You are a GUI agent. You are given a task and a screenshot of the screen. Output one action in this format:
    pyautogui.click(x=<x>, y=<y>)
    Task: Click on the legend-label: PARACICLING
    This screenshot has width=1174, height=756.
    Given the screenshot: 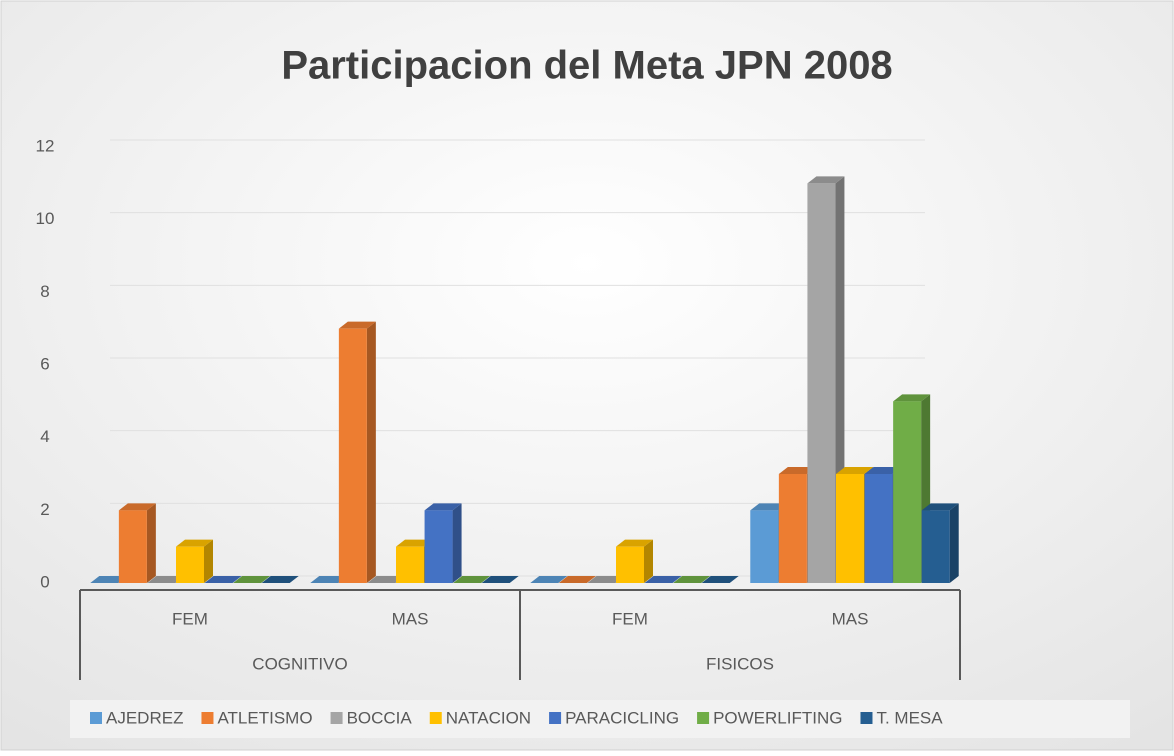 What is the action you would take?
    pyautogui.click(x=622, y=717)
    